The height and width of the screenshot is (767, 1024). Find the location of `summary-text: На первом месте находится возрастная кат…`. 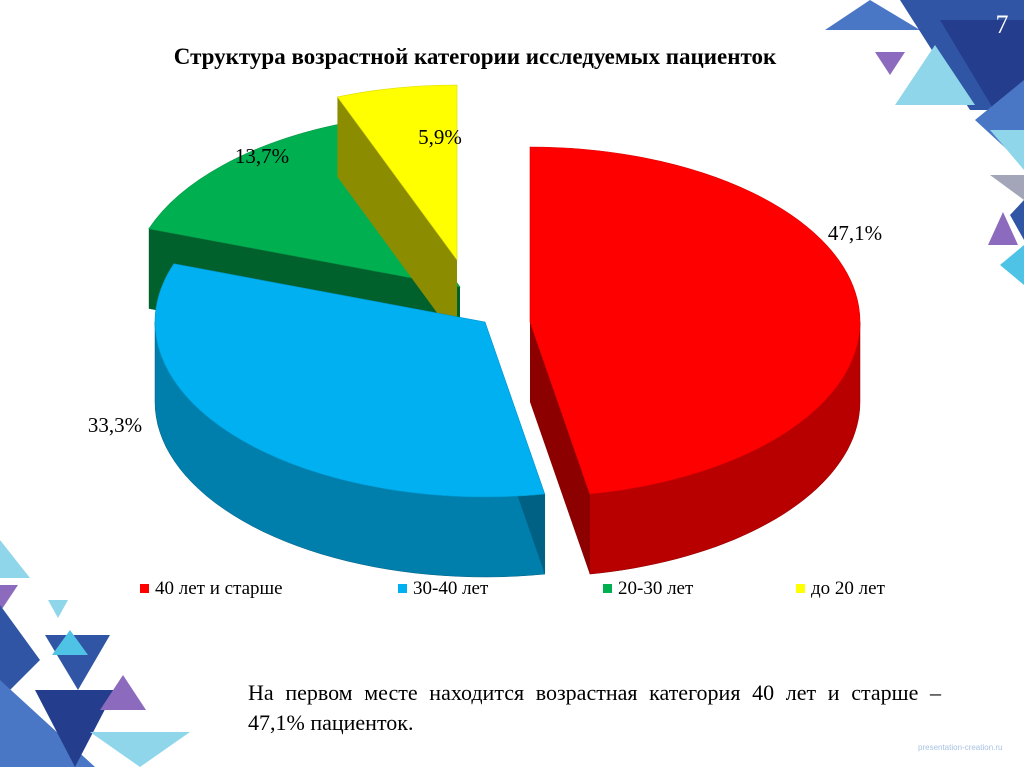

summary-text: На первом месте находится возрастная кат… is located at coordinates (594, 707).